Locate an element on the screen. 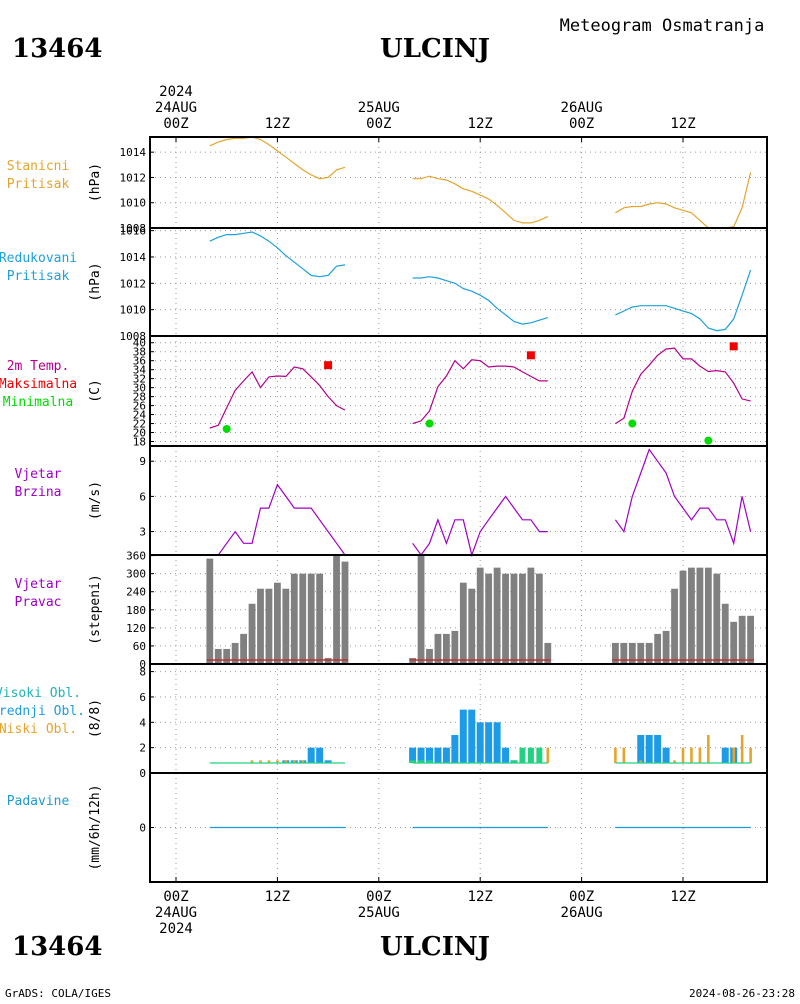  panel-label: Stanicni is located at coordinates (38, 166).